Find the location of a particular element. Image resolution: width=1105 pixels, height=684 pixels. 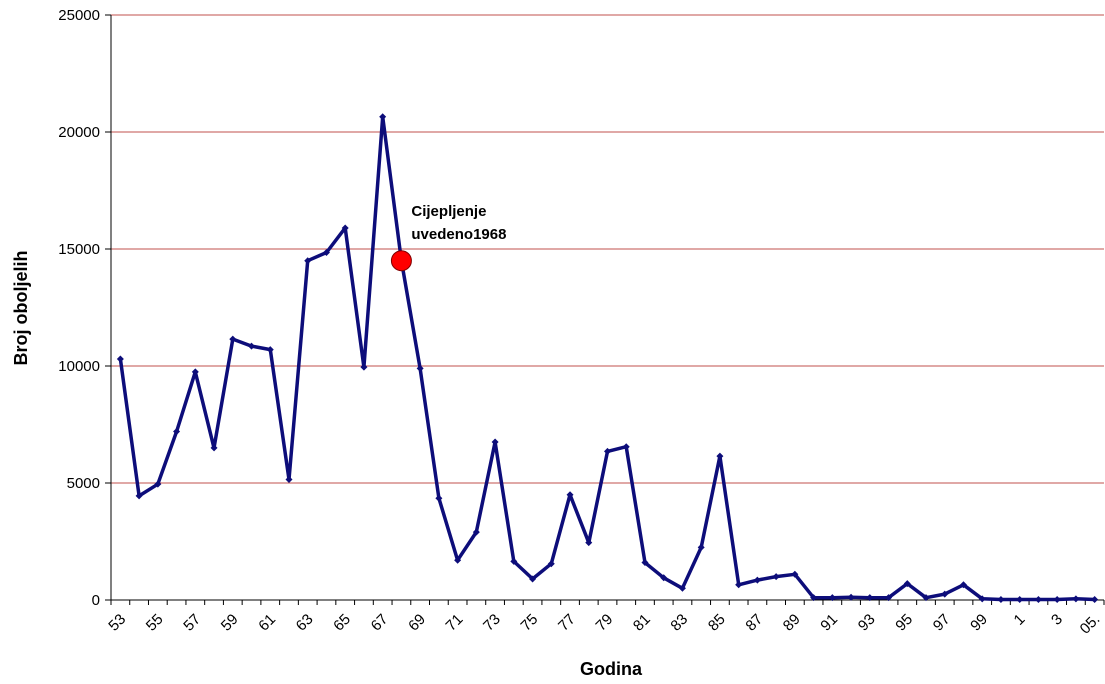

x-tick-label: 63 is located at coordinates (305, 623).